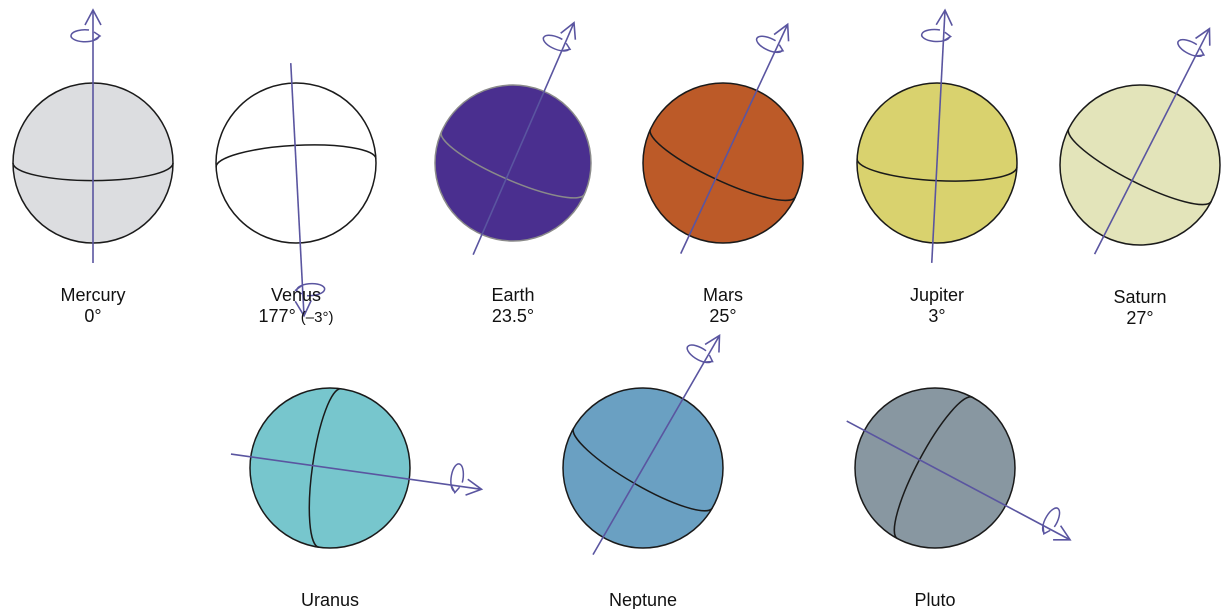 The width and height of the screenshot is (1221, 609). Describe the element at coordinates (317, 317) in the screenshot. I see `tilt-alt: (–3°)` at that location.